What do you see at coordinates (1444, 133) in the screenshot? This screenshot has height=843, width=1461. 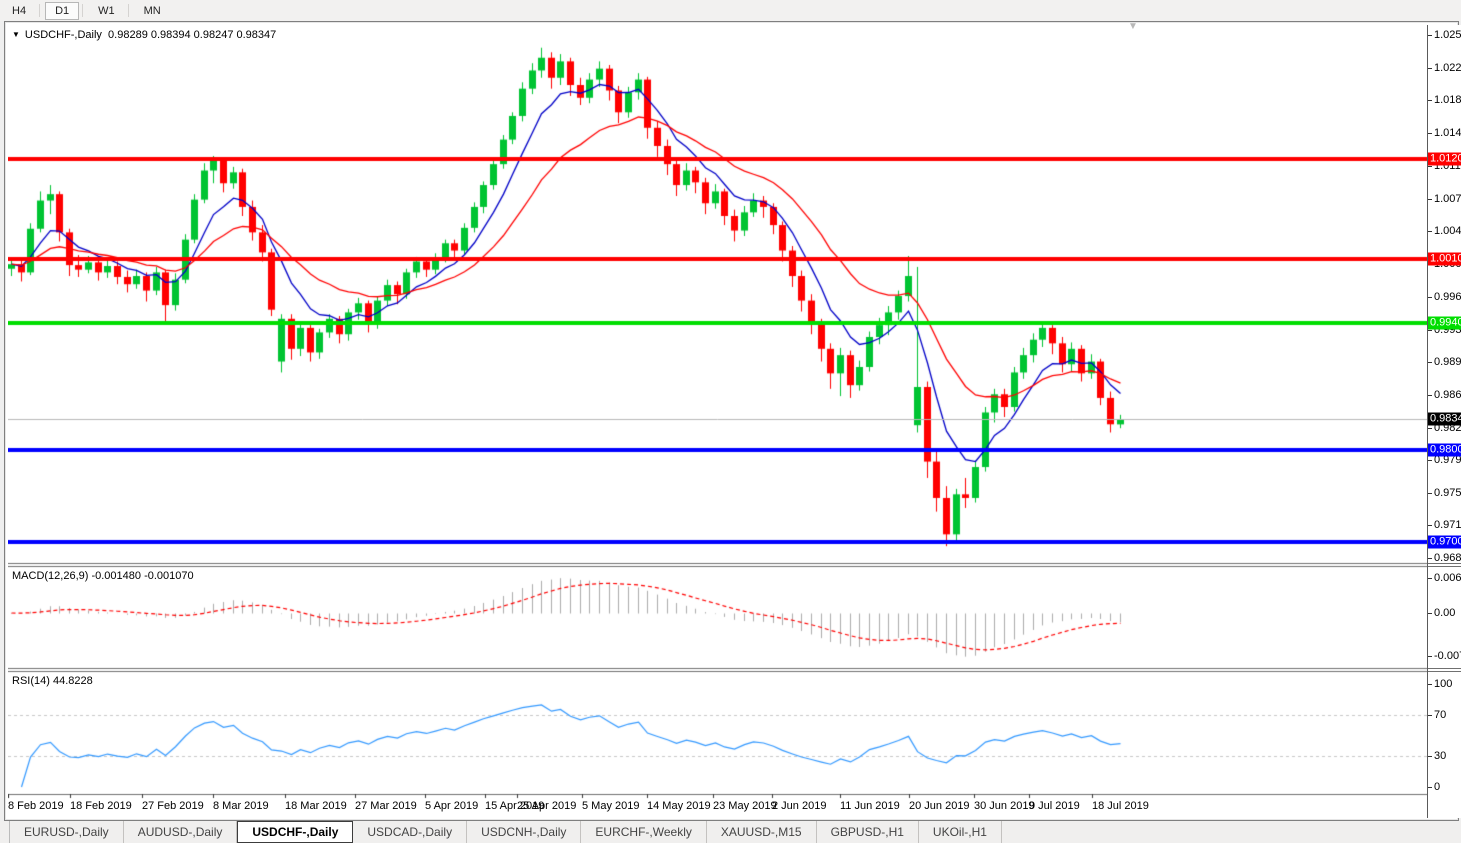 I see `price-axis-tick: 1.01490` at bounding box center [1444, 133].